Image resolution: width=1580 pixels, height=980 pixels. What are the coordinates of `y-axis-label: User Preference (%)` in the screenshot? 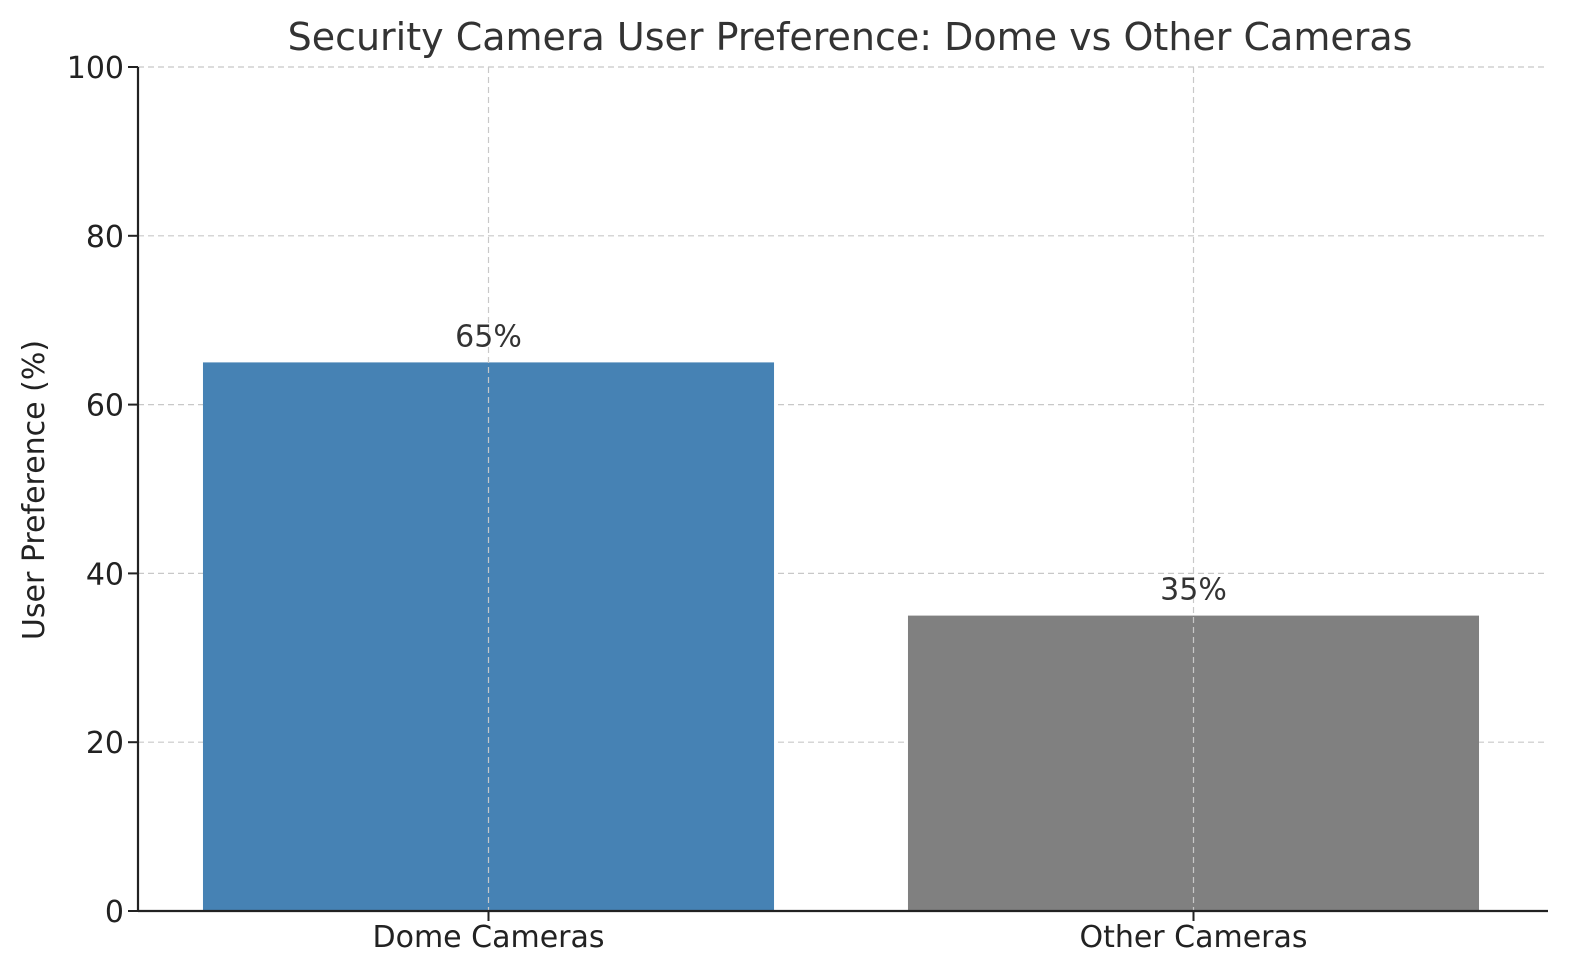 It's located at (34, 490).